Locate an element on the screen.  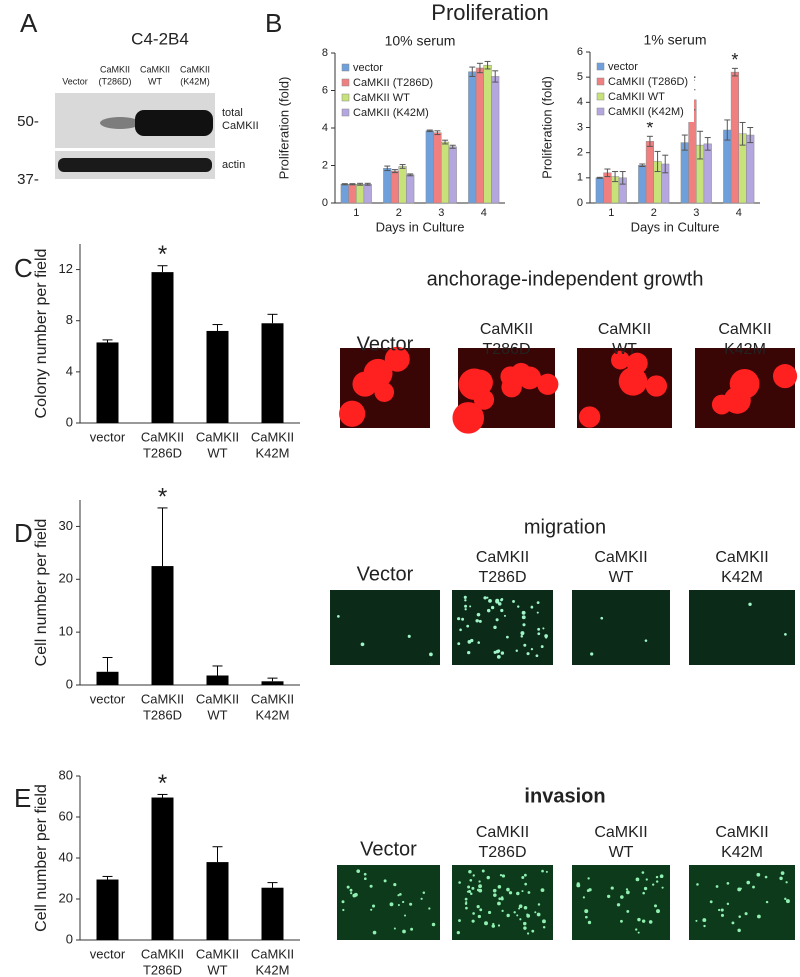
x-tick-label: 3 is located at coordinates (696, 213).